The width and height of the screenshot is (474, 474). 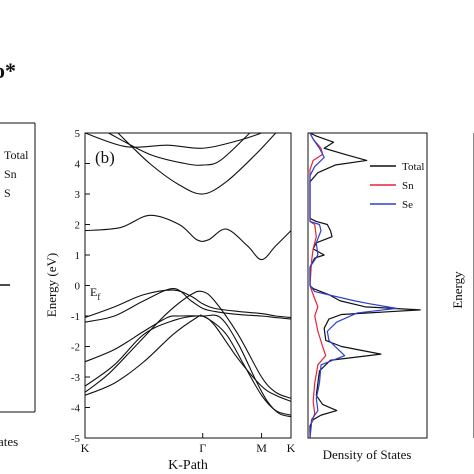 What do you see at coordinates (367, 454) in the screenshot?
I see `dos-xlabel: Density of States` at bounding box center [367, 454].